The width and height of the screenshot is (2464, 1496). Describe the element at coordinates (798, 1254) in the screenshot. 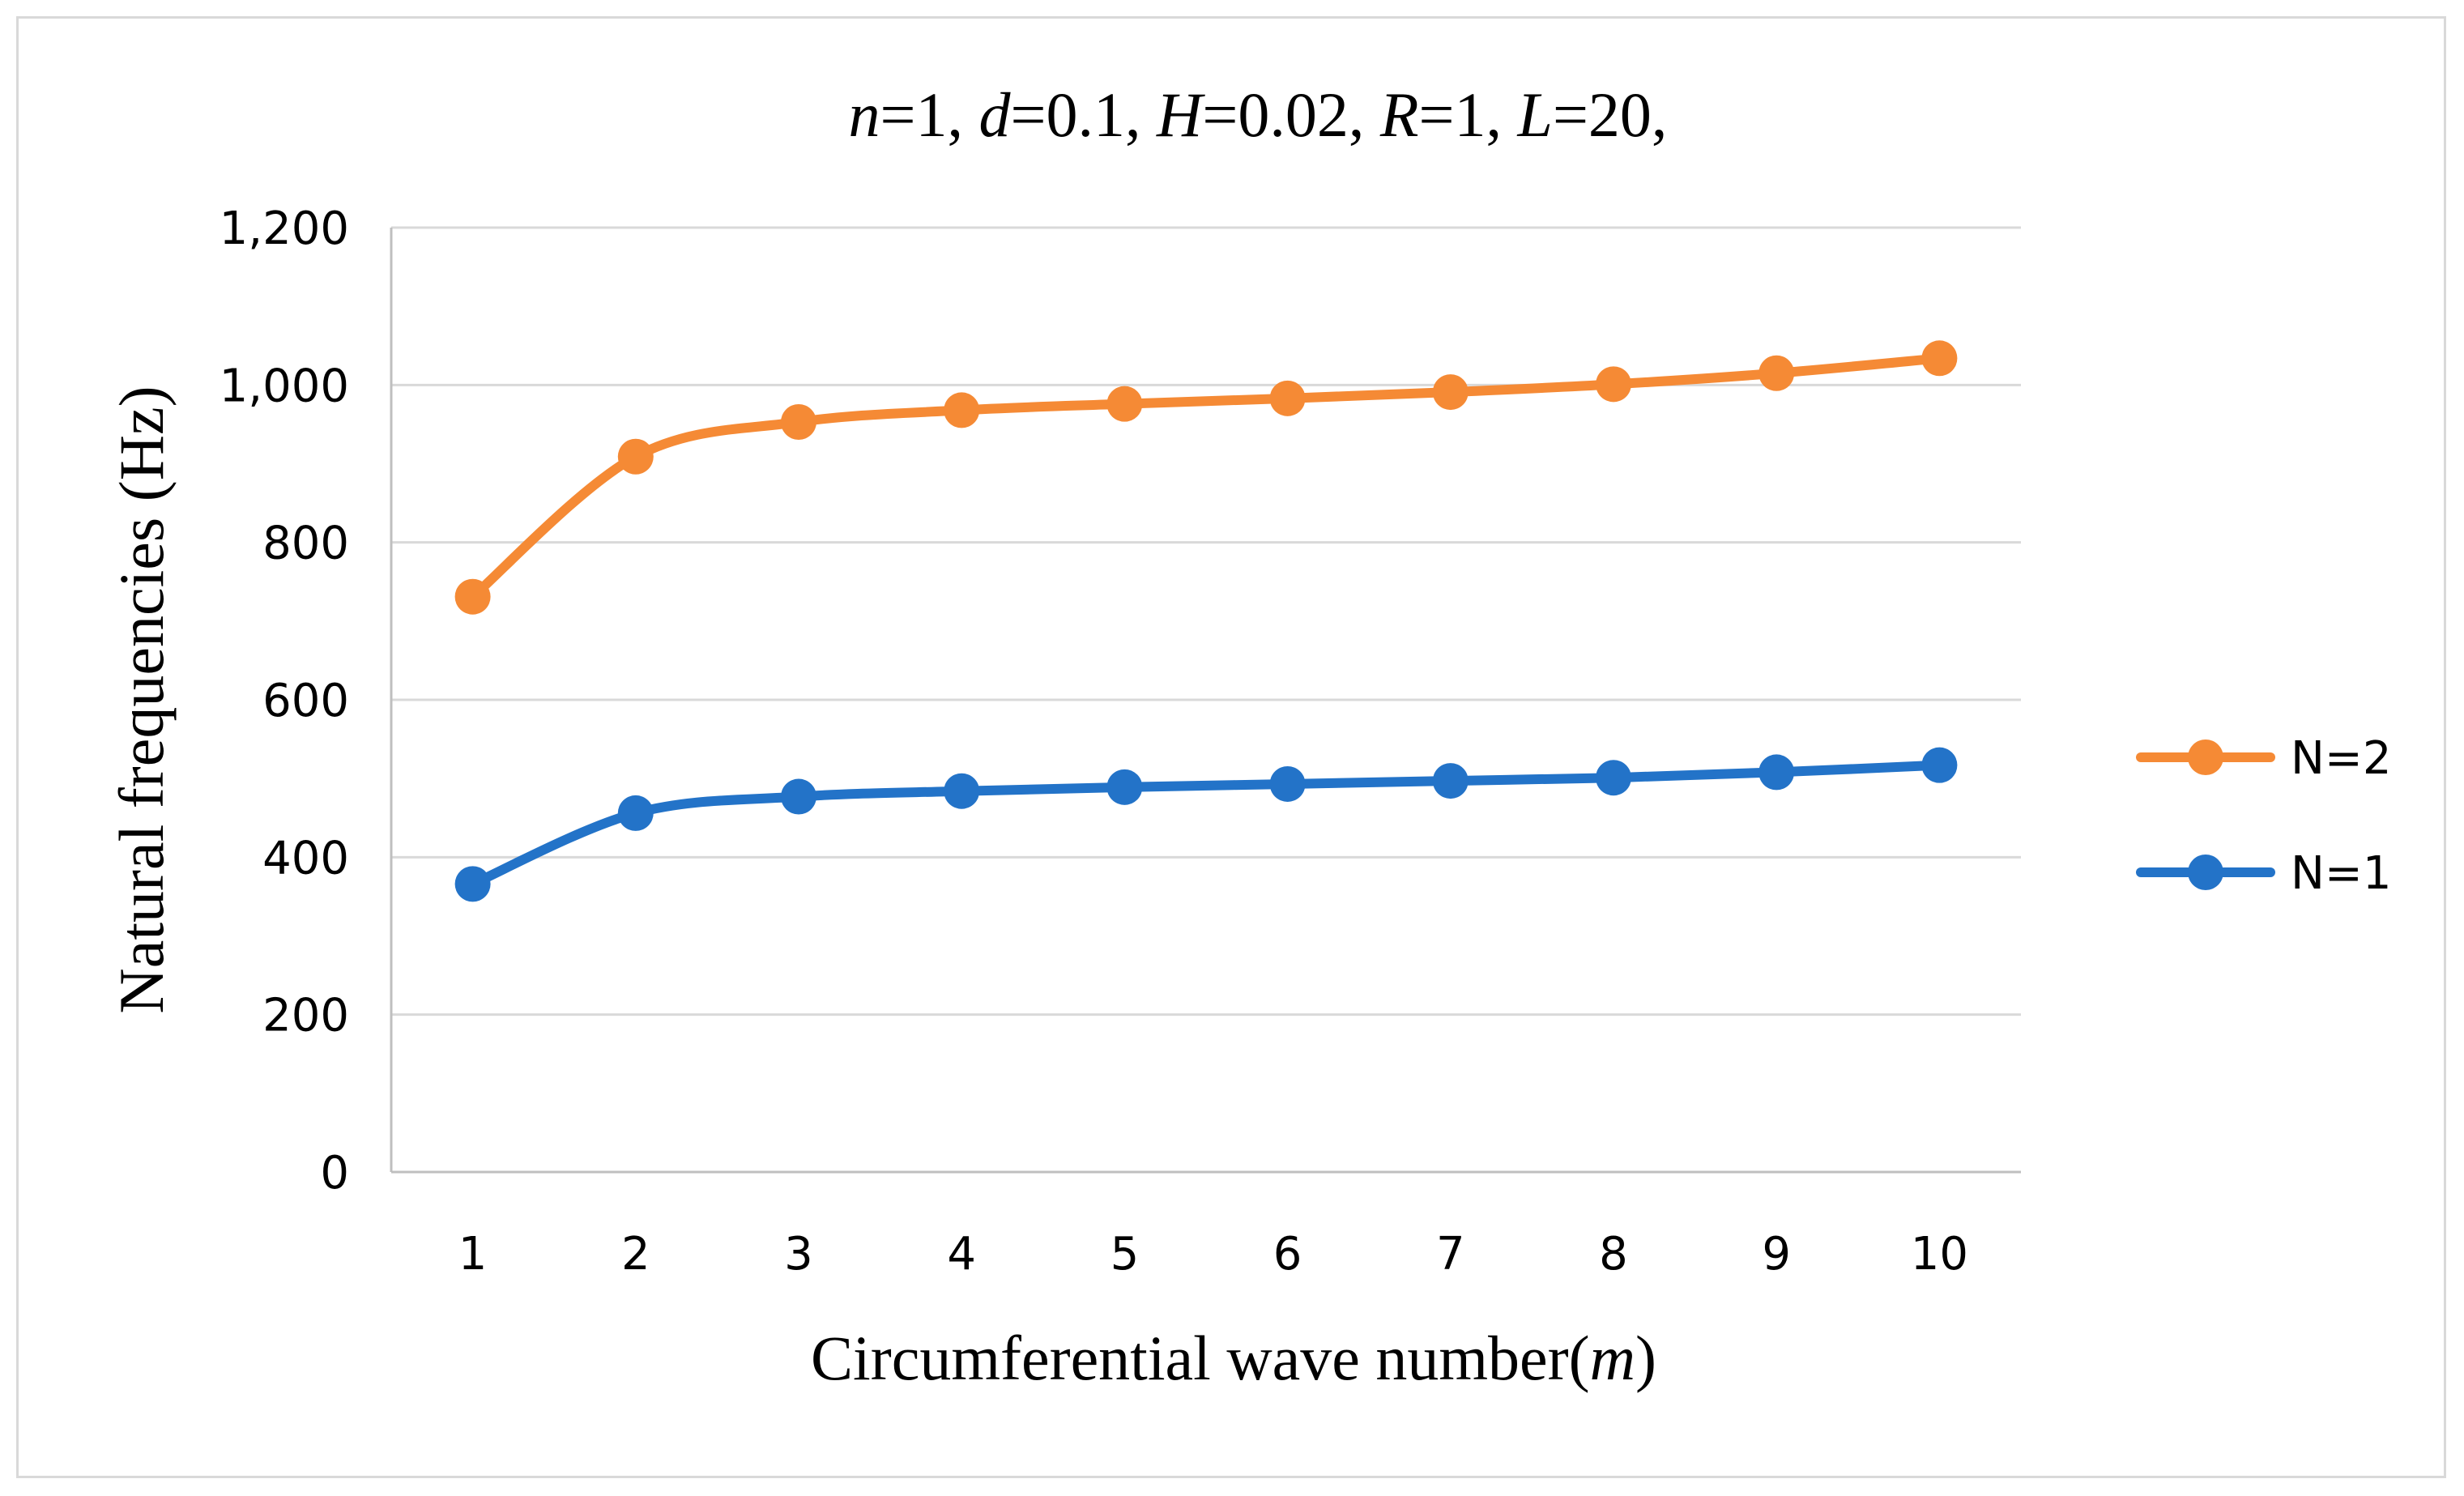

I see `x-tick-label: 3` at that location.